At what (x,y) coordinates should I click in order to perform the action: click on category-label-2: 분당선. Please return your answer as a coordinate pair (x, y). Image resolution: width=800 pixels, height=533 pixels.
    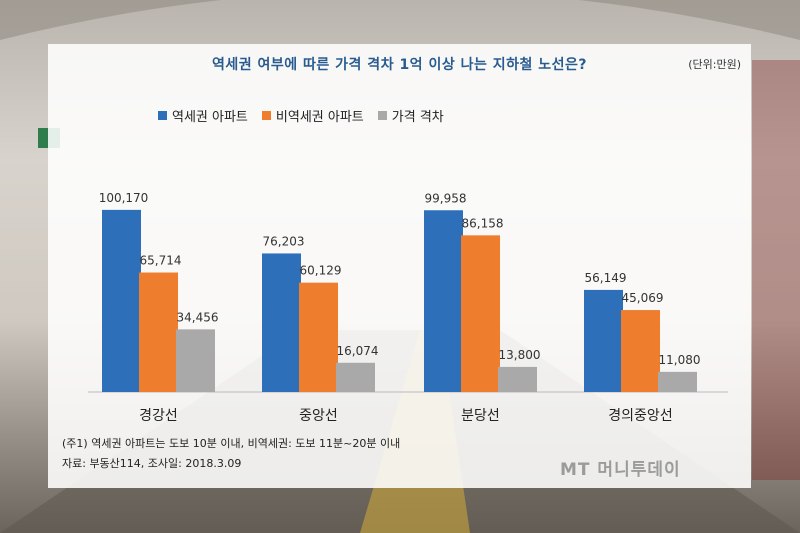
    Looking at the image, I should click on (480, 416).